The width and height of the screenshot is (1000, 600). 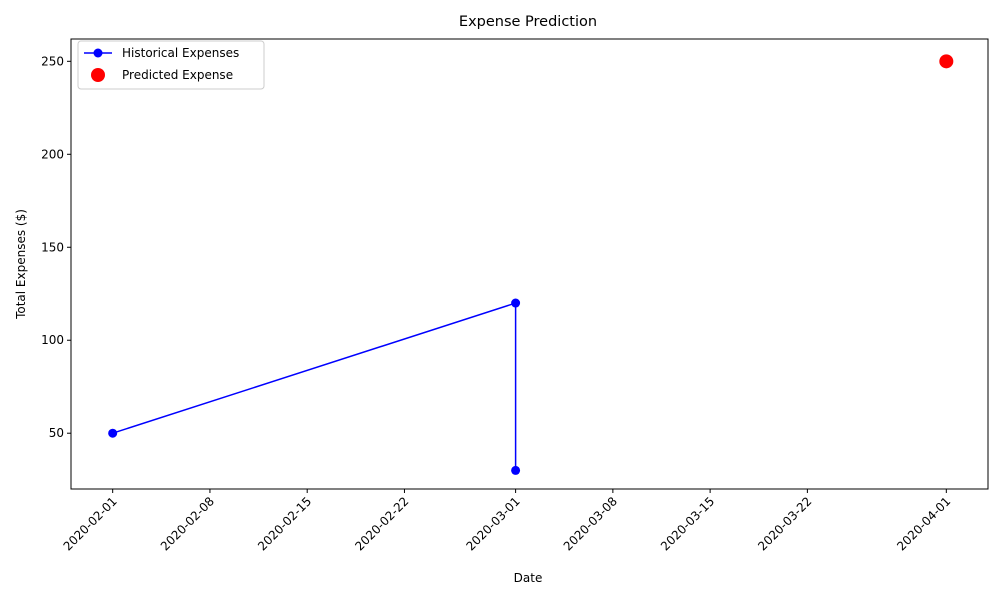 What do you see at coordinates (923, 523) in the screenshot?
I see `x-tick-label: 2020-04-01` at bounding box center [923, 523].